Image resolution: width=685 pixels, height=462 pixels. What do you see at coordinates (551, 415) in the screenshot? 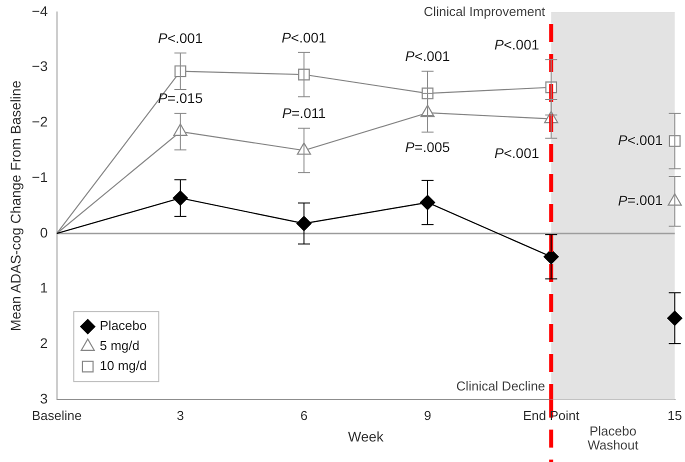
I see `x-tick-label: End Point` at bounding box center [551, 415].